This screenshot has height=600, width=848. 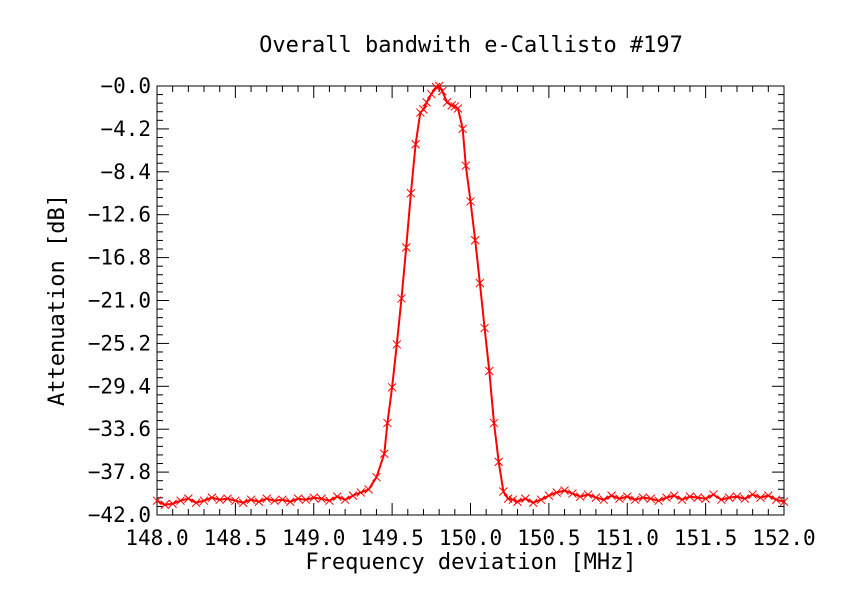 I want to click on x-tick-label: 150.0, so click(x=470, y=538).